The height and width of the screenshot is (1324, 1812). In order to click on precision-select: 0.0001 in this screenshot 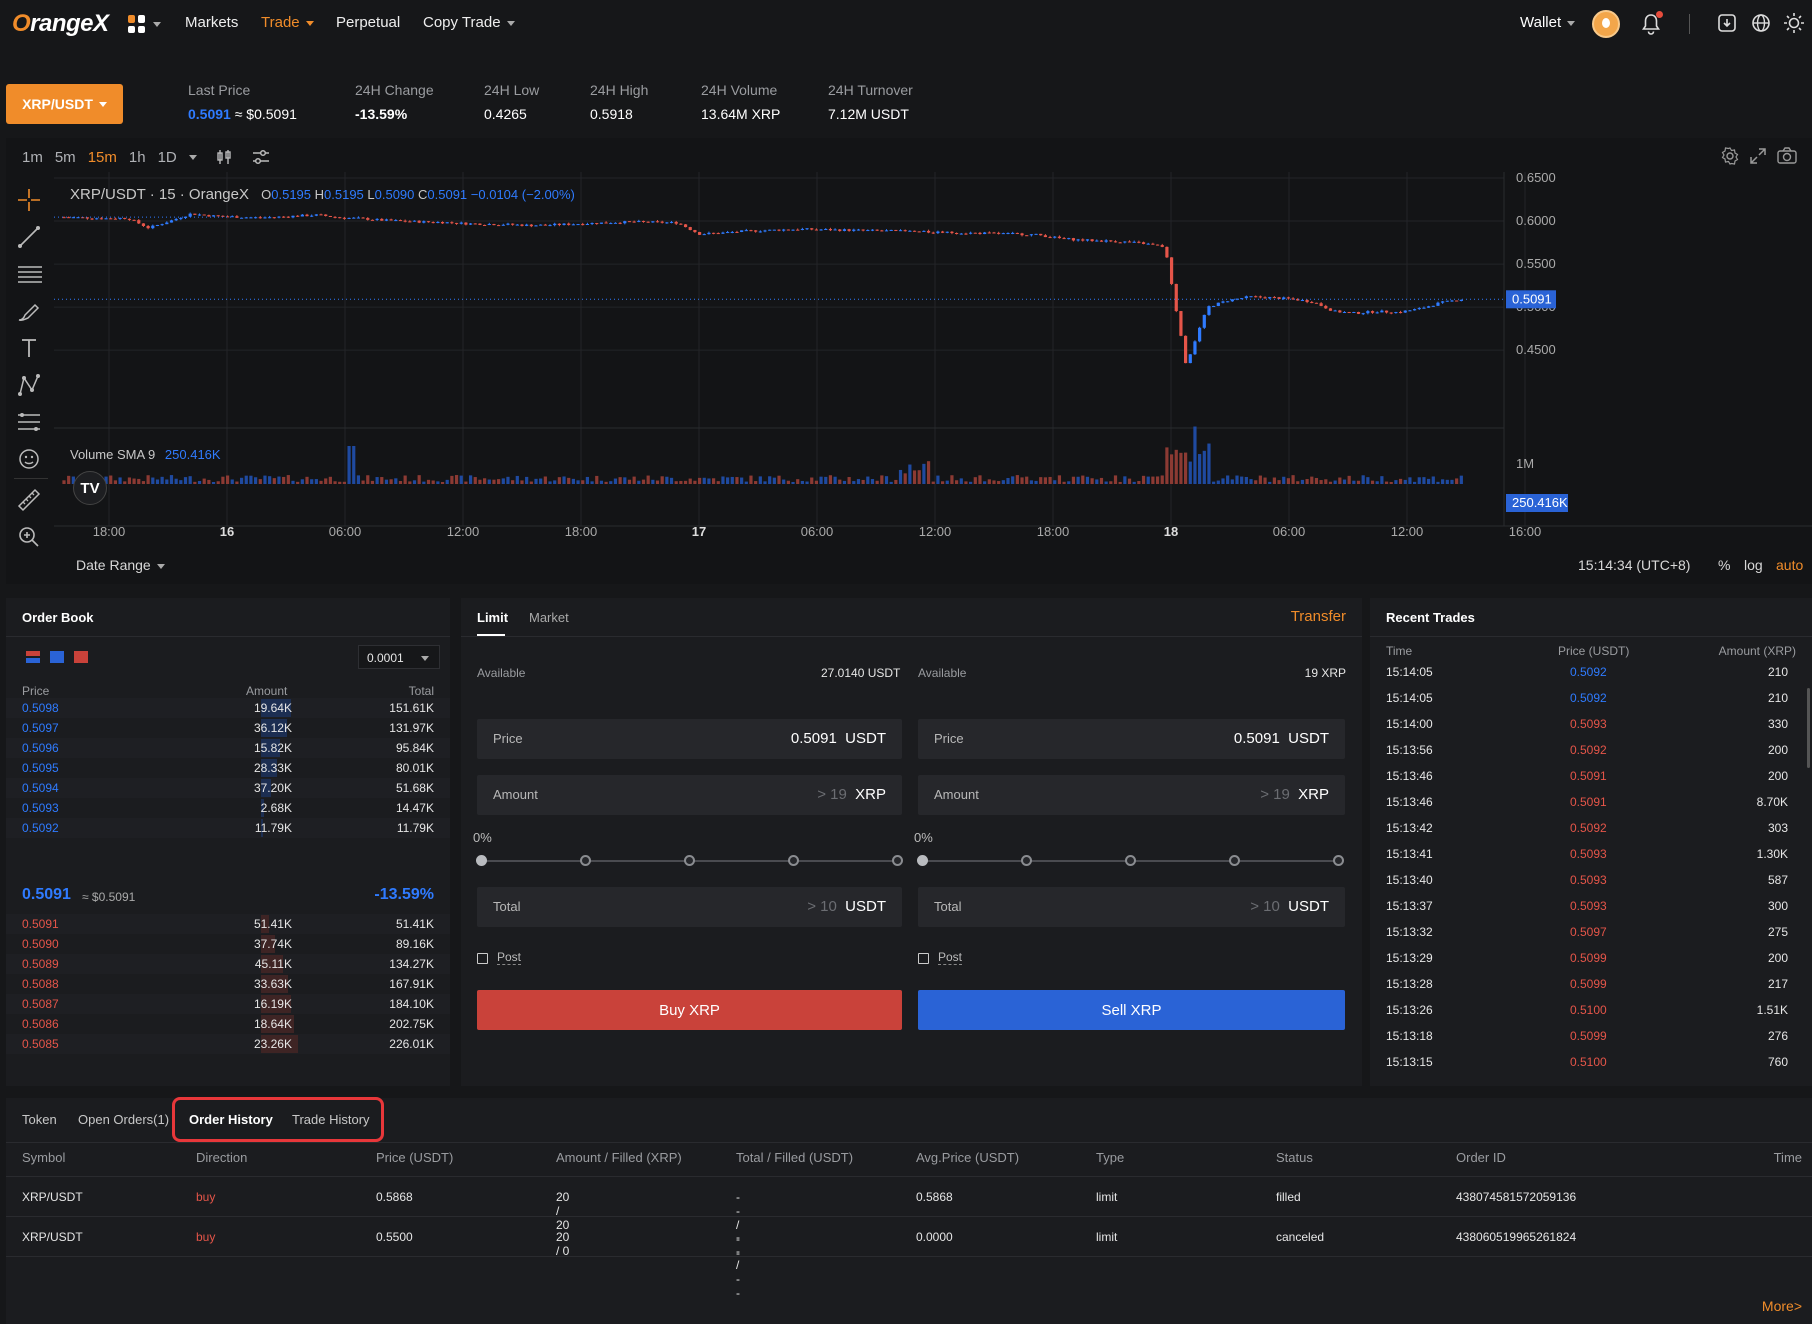, I will do `click(399, 657)`.